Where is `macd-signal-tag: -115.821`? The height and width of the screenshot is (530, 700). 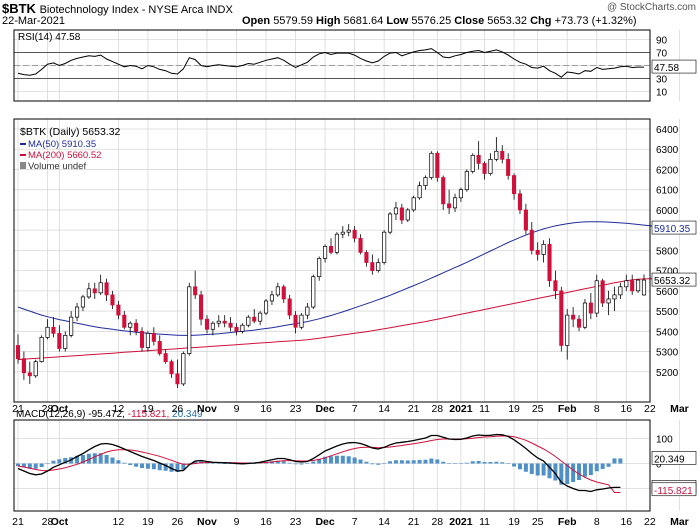
macd-signal-tag: -115.821 is located at coordinates (673, 491).